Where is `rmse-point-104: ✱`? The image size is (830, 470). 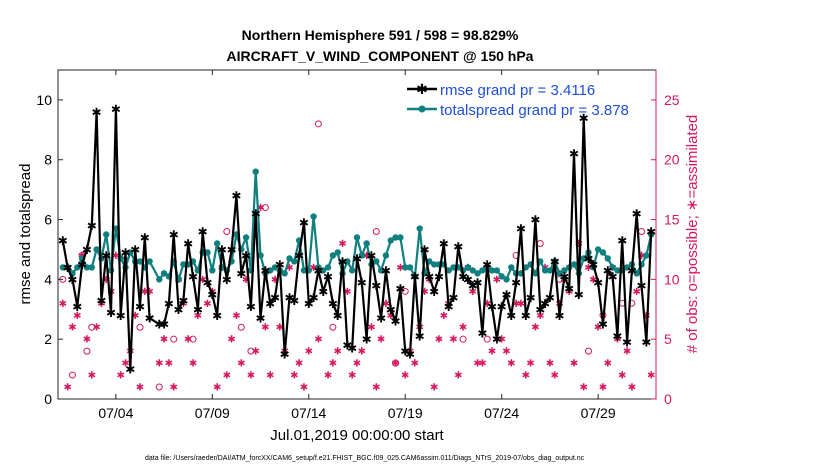 rmse-point-104: ✱ is located at coordinates (569, 289).